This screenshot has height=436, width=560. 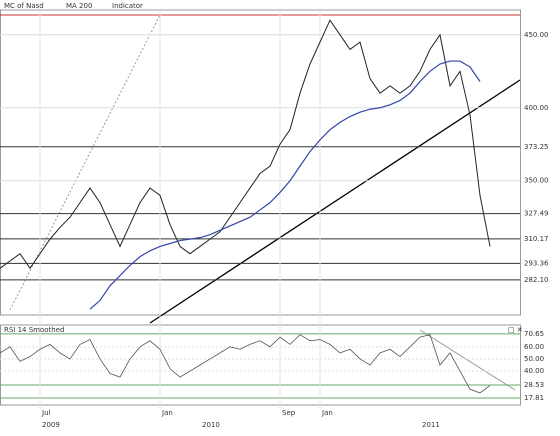 What do you see at coordinates (536, 108) in the screenshot?
I see `y-tick-label: 400.00` at bounding box center [536, 108].